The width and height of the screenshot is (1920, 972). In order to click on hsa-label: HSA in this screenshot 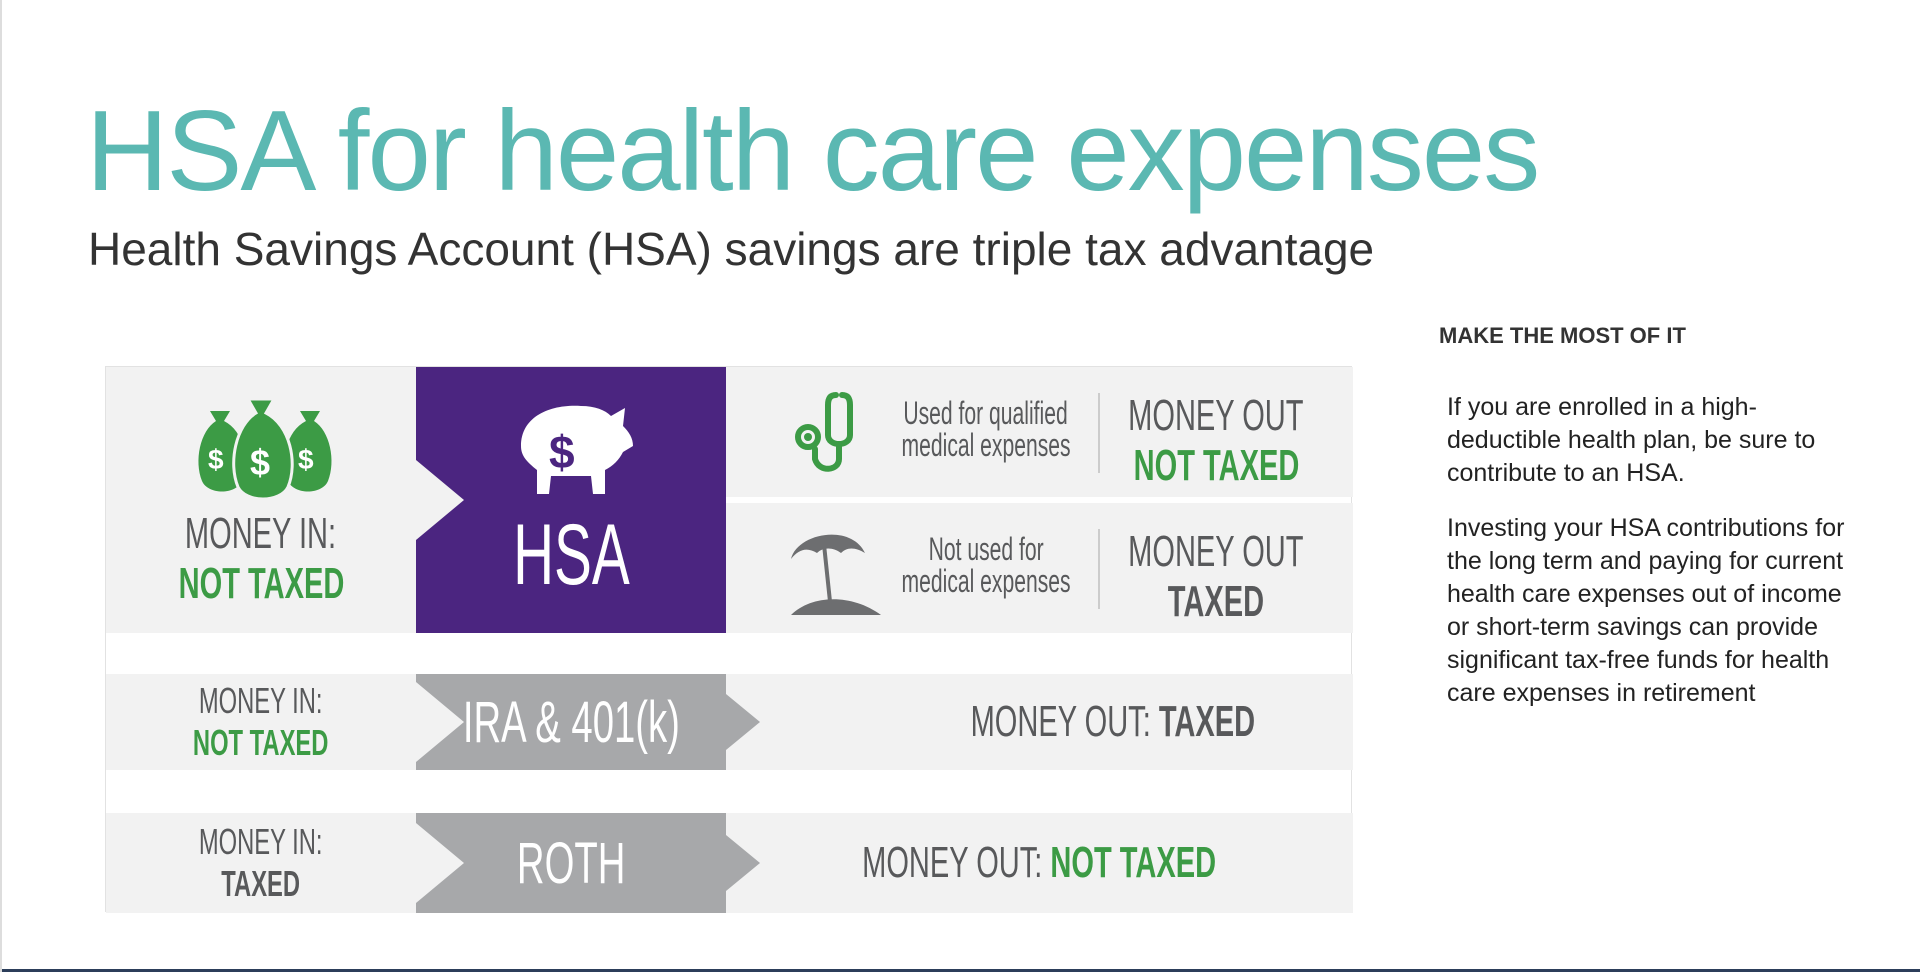, I will do `click(571, 554)`.